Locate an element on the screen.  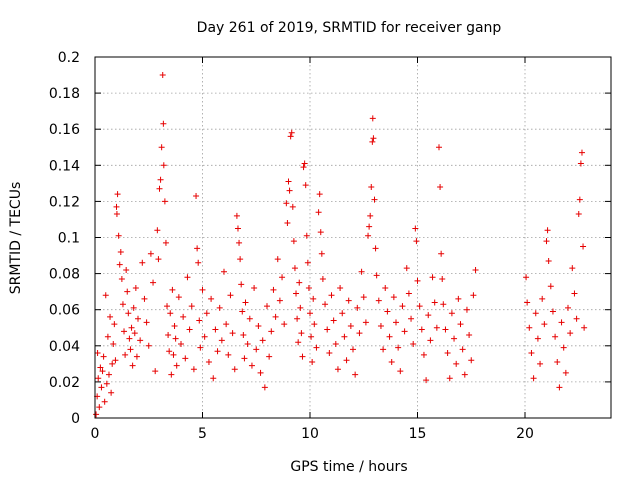
y-tick-label: 0.18 is located at coordinates (64, 94).